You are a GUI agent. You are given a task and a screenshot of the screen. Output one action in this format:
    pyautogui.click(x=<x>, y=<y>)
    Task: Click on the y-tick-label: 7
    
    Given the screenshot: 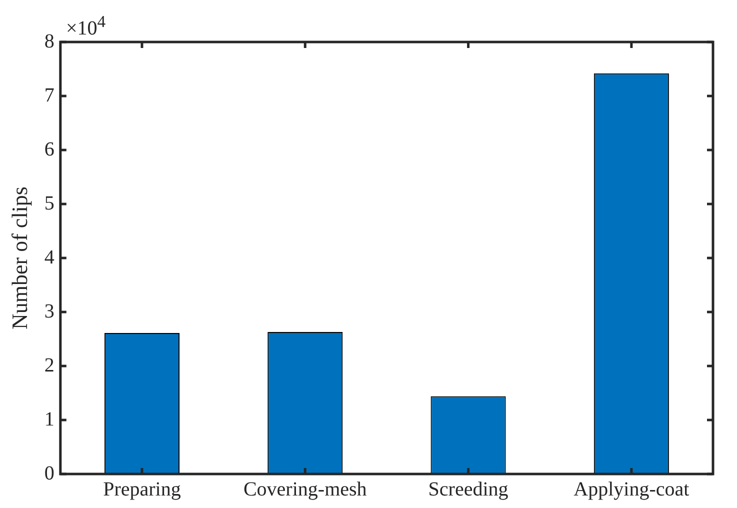 What is the action you would take?
    pyautogui.click(x=49, y=95)
    